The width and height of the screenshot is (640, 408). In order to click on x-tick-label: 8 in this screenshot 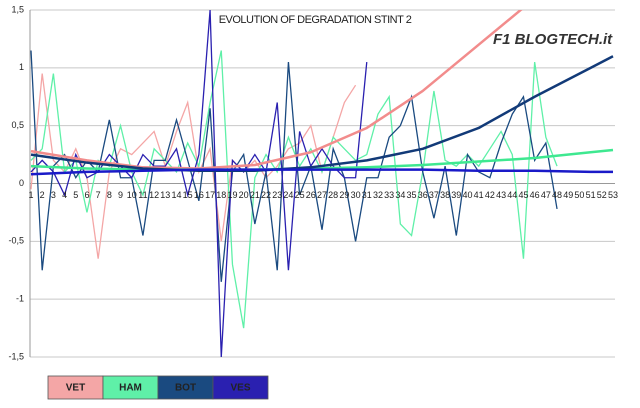, I will do `click(109, 195)`.